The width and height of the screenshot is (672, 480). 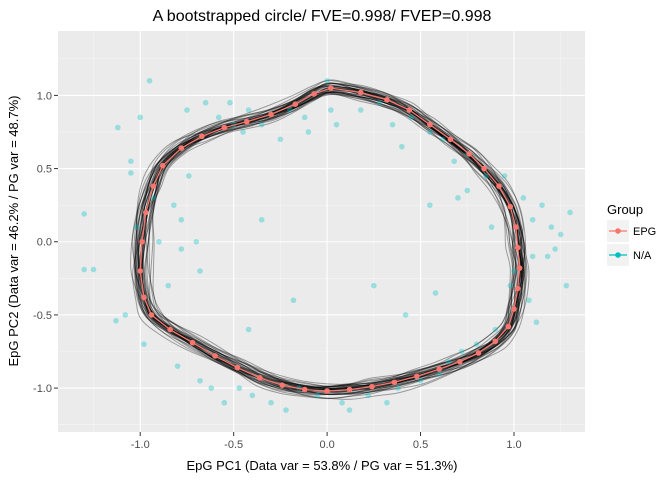 I want to click on y-axis-ticks: -1.0 -0.5 0.0 0.5 1.0, so click(x=45, y=242).